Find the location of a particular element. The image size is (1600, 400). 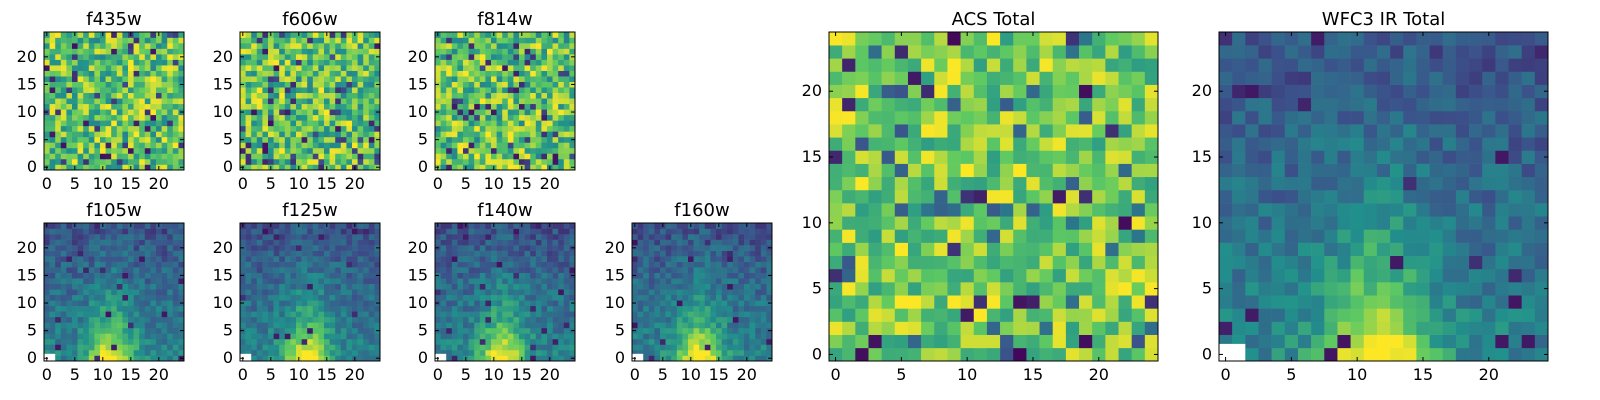

y-tick-label: 0 is located at coordinates (32, 166).